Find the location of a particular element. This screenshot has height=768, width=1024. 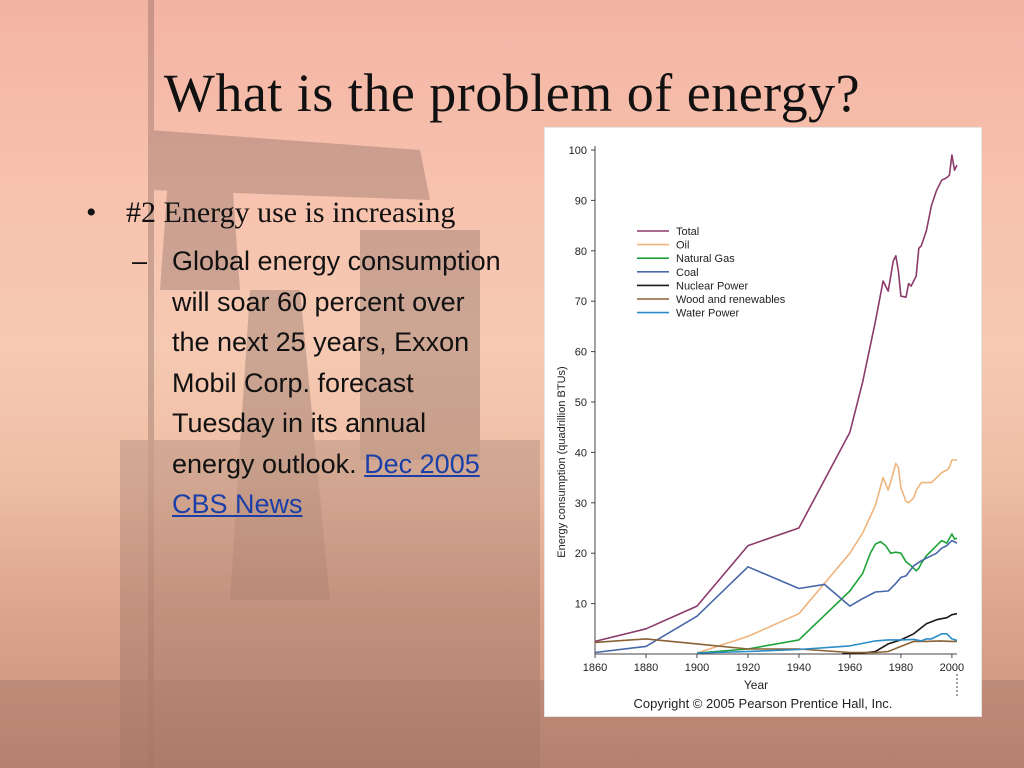

series-line-water-power is located at coordinates (827, 643).